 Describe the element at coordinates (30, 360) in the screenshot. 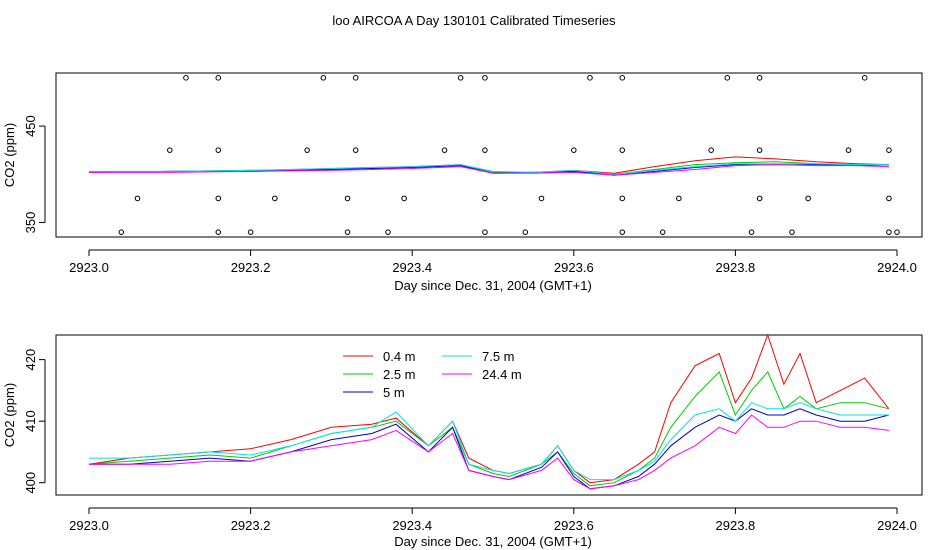

I see `y-tick-label: 420` at that location.